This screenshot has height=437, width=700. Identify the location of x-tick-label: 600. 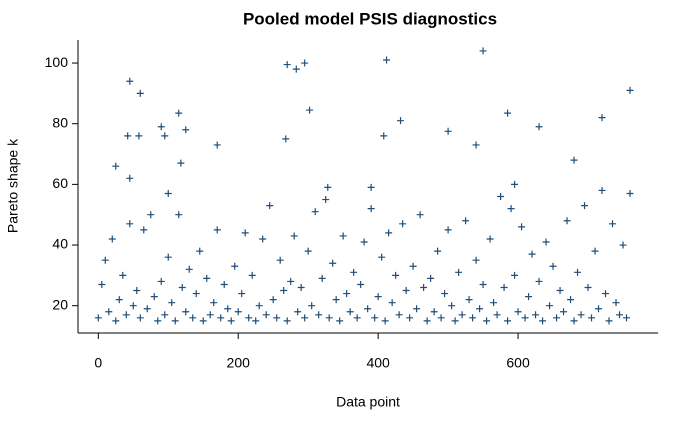
(518, 363).